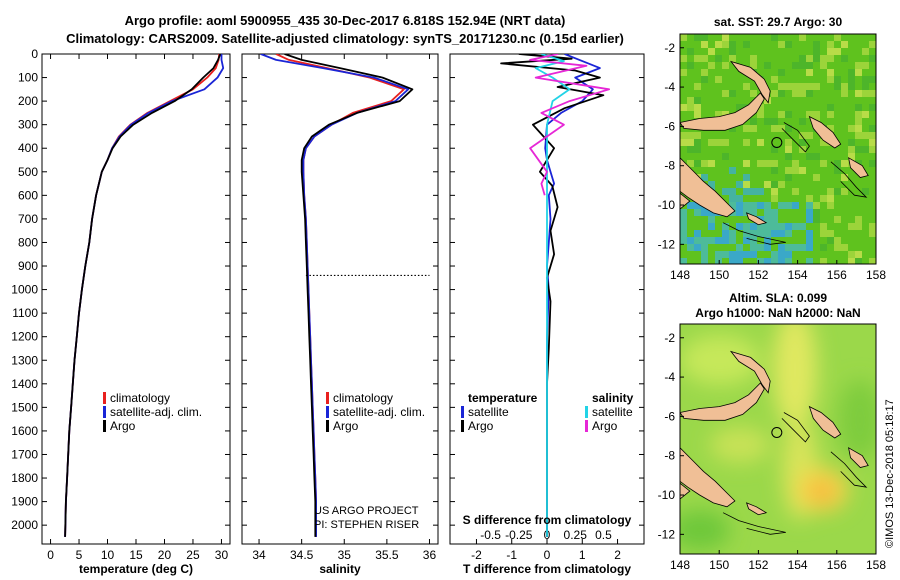  I want to click on depth-tick-label: 1600, so click(24, 431).